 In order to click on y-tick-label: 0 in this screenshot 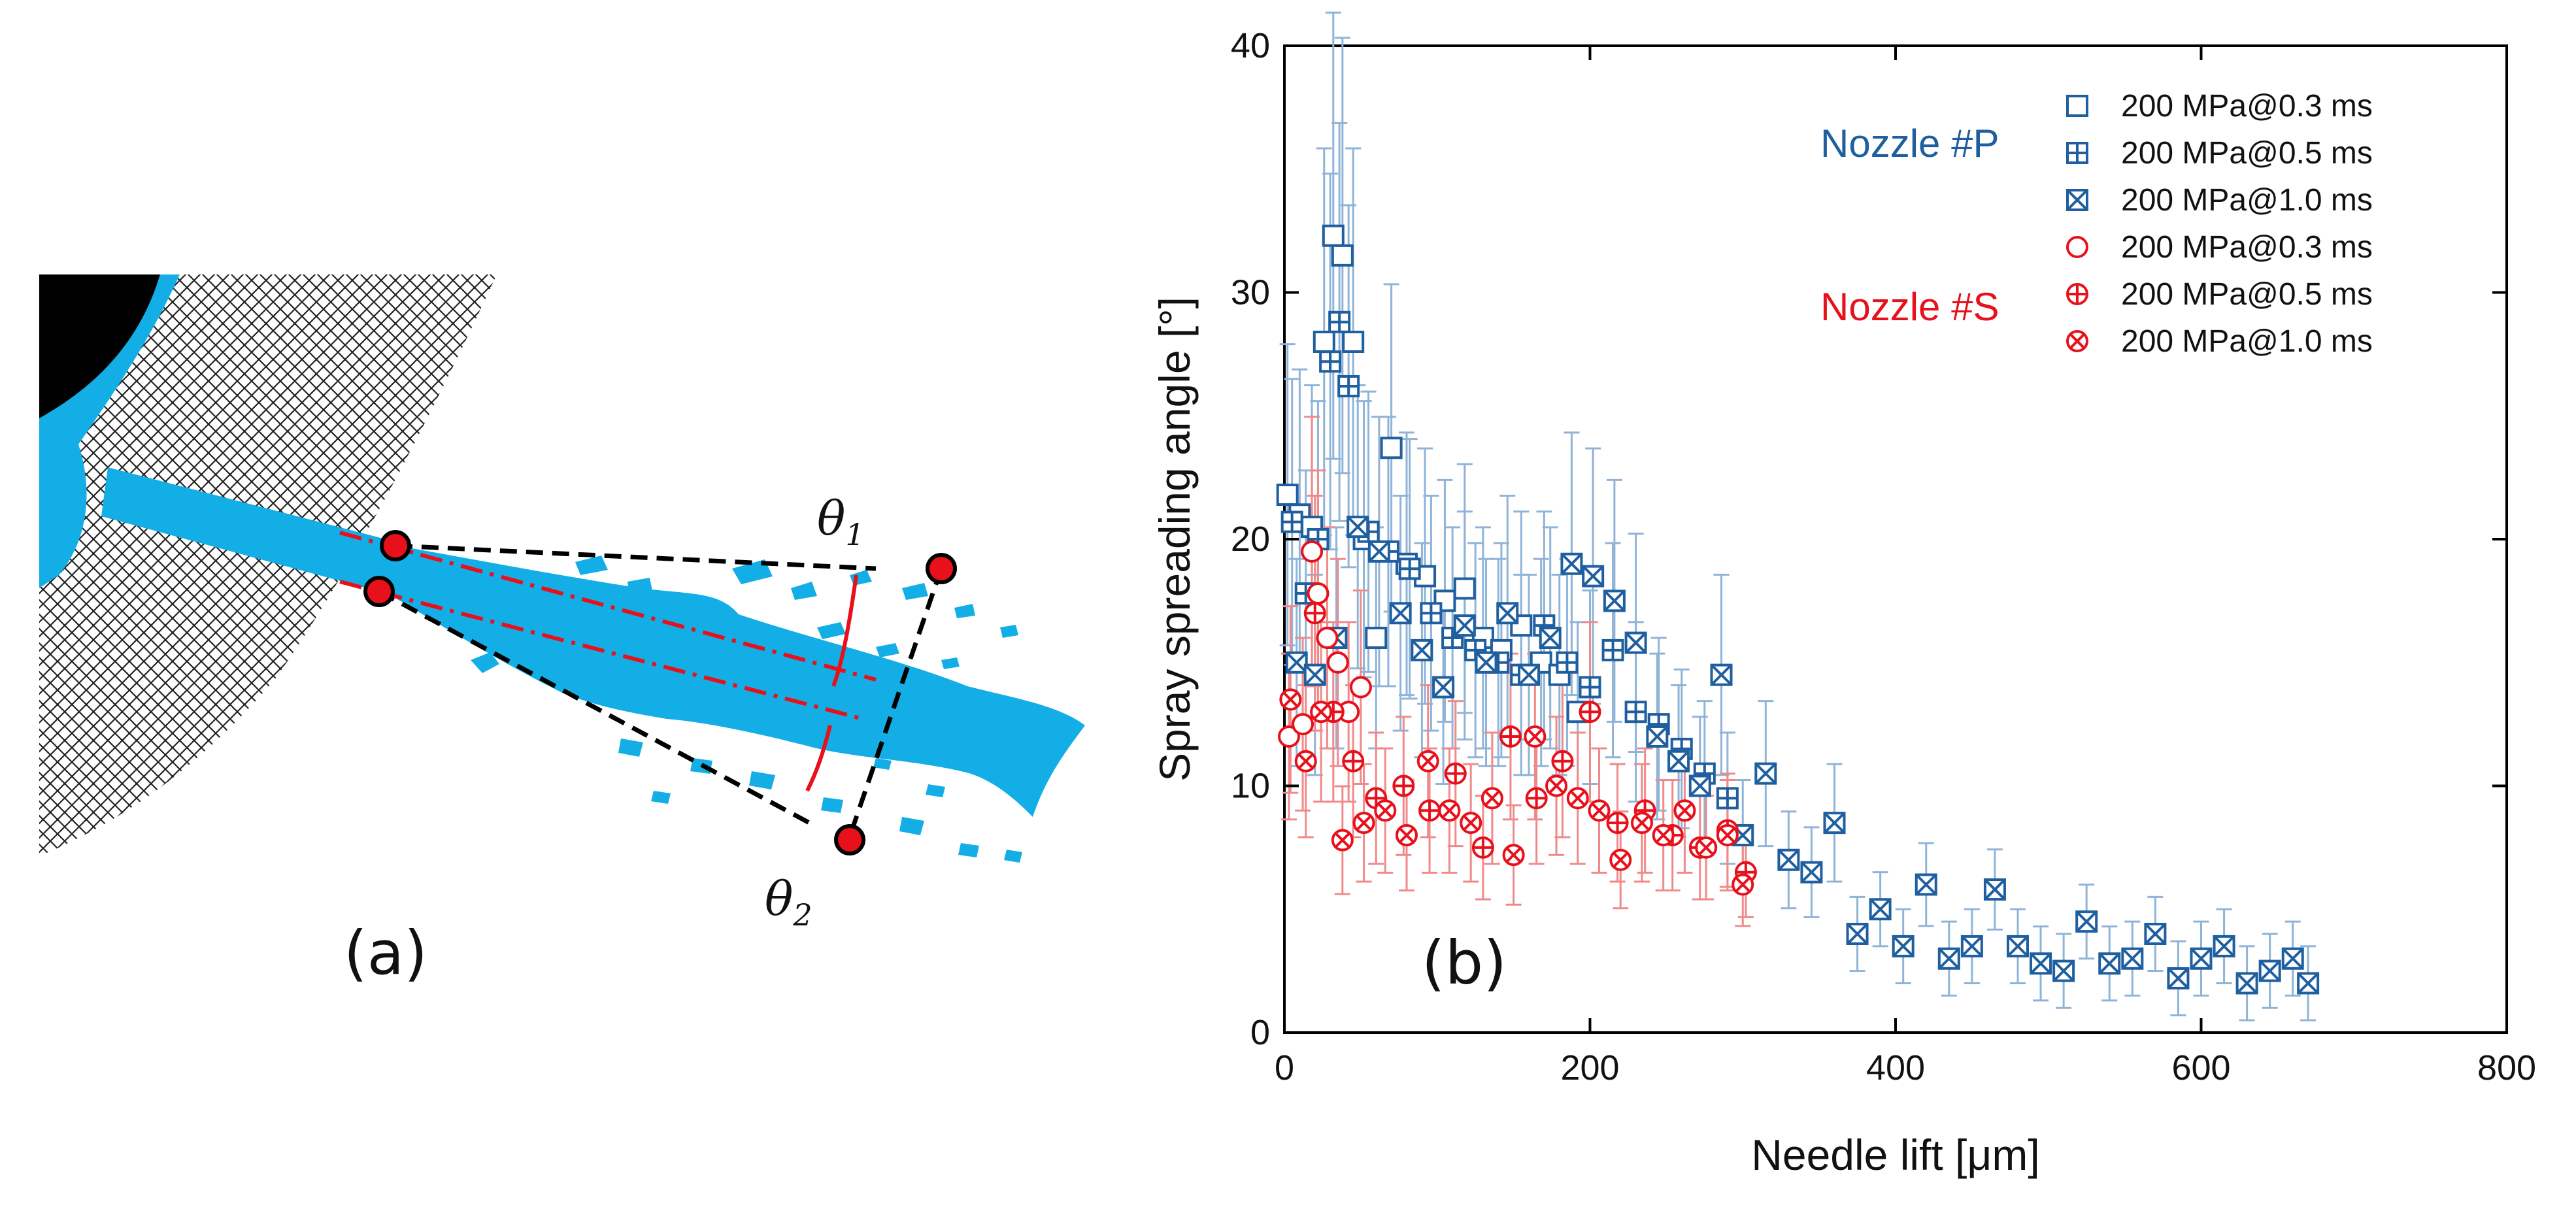, I will do `click(1260, 1032)`.